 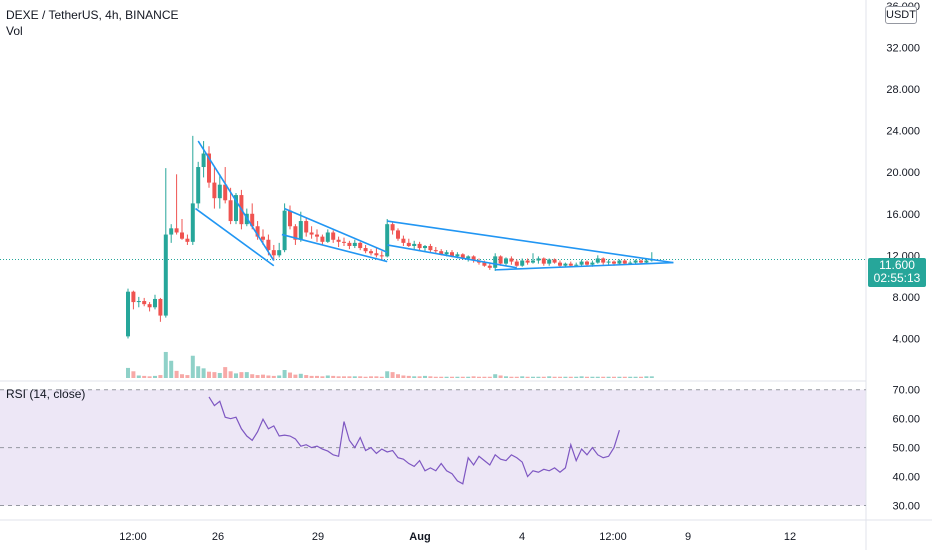 What do you see at coordinates (901, 15) in the screenshot?
I see `currency-button: USDT` at bounding box center [901, 15].